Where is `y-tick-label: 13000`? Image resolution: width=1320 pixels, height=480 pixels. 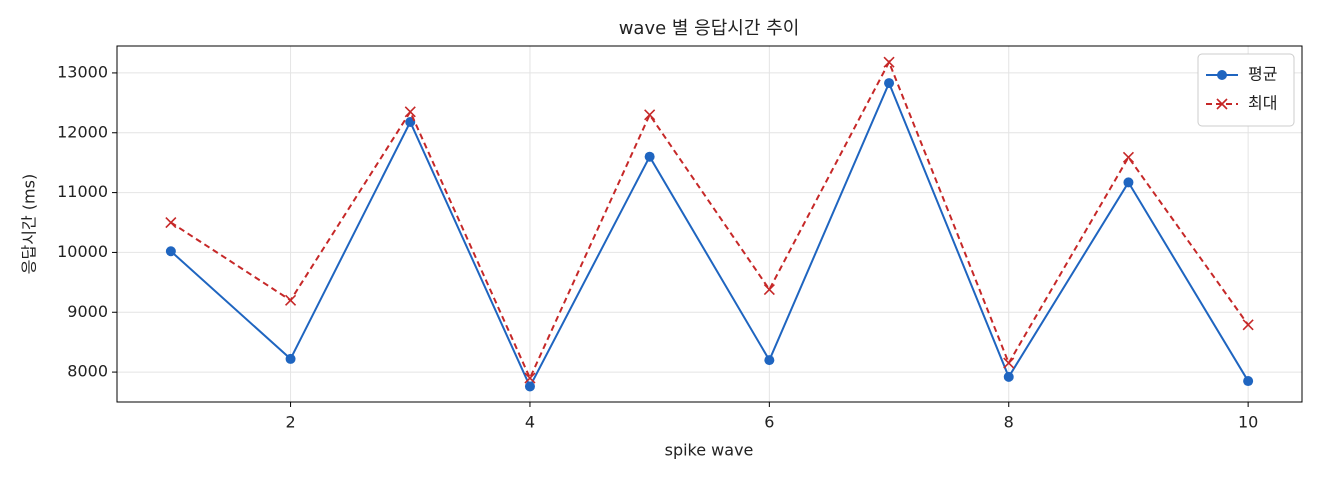 y-tick-label: 13000 is located at coordinates (82, 71).